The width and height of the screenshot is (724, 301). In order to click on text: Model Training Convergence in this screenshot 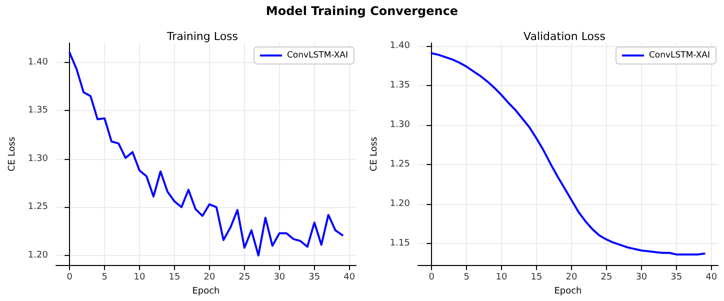, I will do `click(362, 11)`.